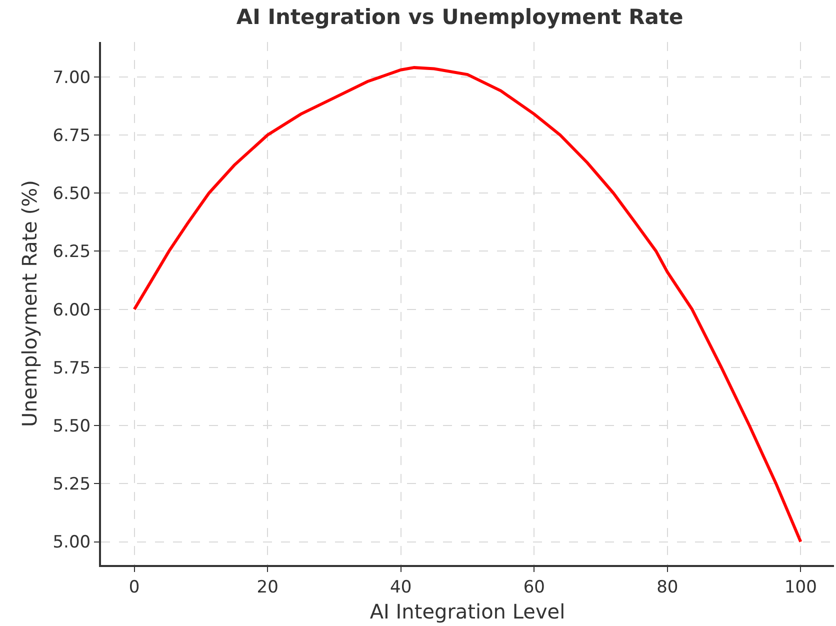  I want to click on x-tick-label: 100, so click(800, 587).